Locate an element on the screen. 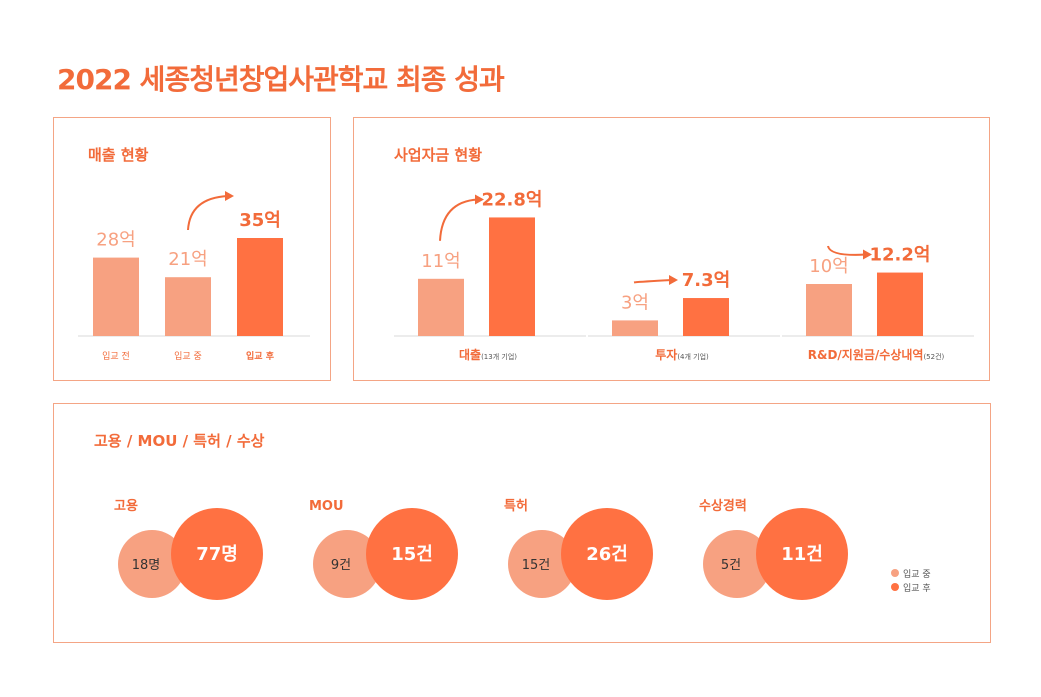 The height and width of the screenshot is (697, 1041). outcome-category-label-3: 수상경력 is located at coordinates (723, 506).